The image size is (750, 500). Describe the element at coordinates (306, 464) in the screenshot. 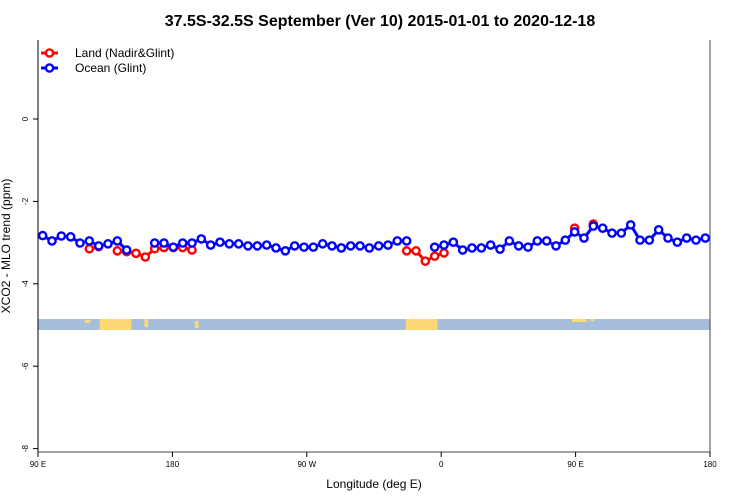

I see `x-tick-label: 90 W` at that location.